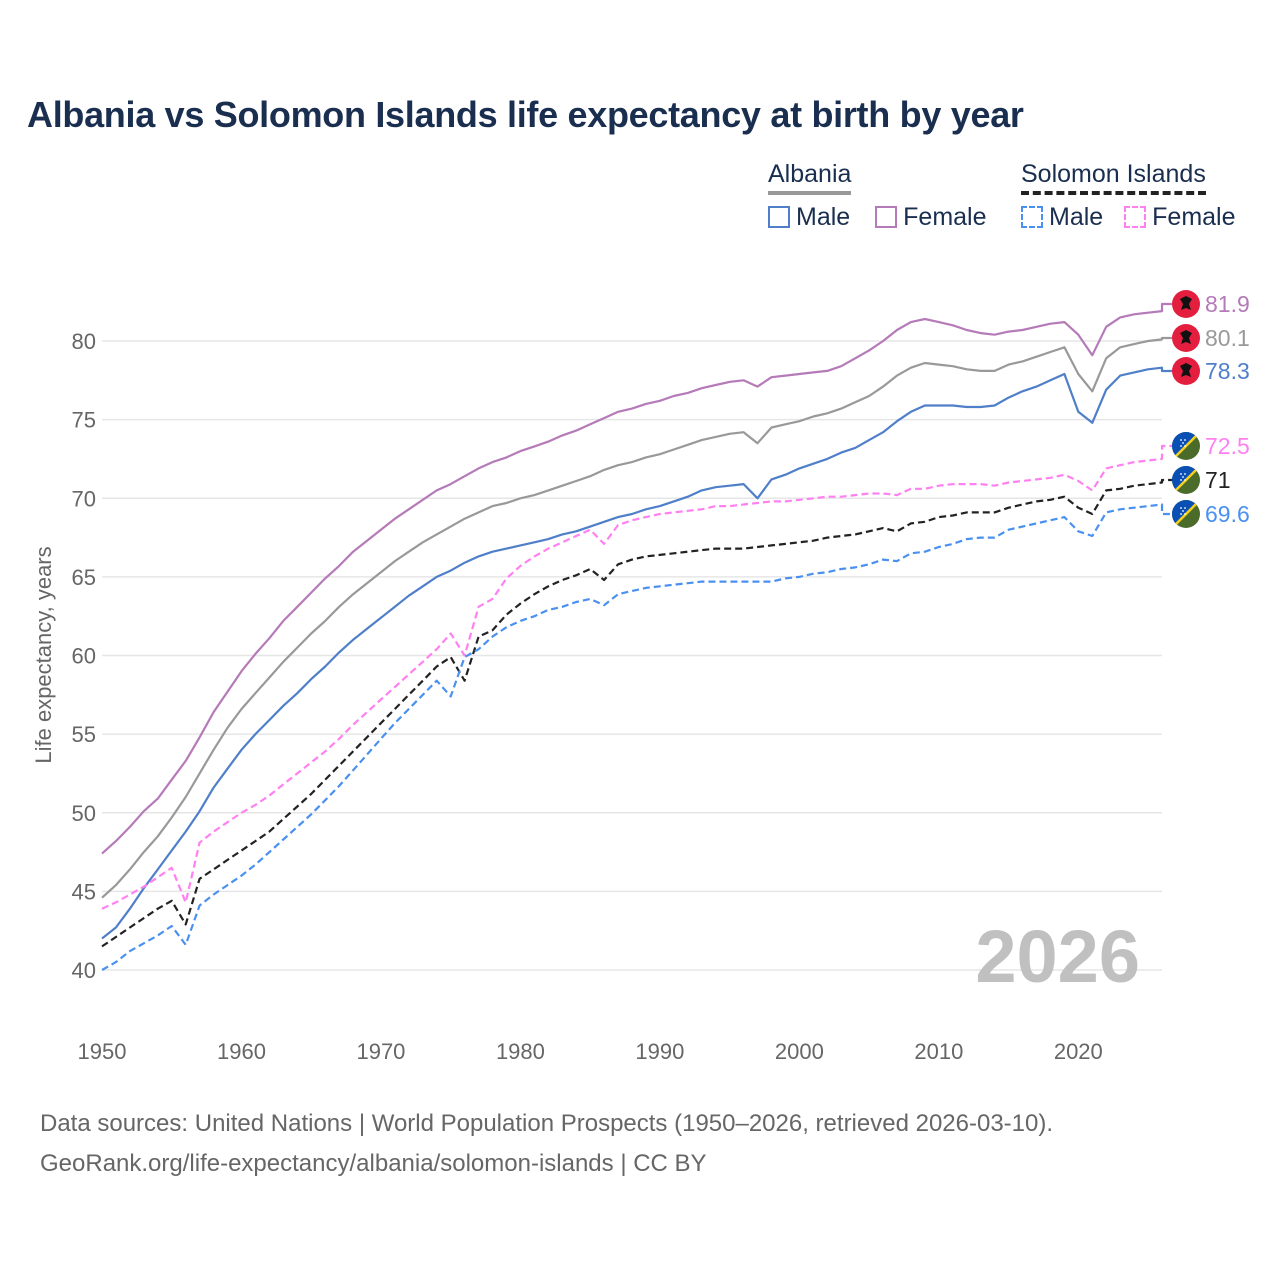 Image resolution: width=1280 pixels, height=1280 pixels. Describe the element at coordinates (877, 195) in the screenshot. I see `legend-group-albania: Albania Male Female` at that location.